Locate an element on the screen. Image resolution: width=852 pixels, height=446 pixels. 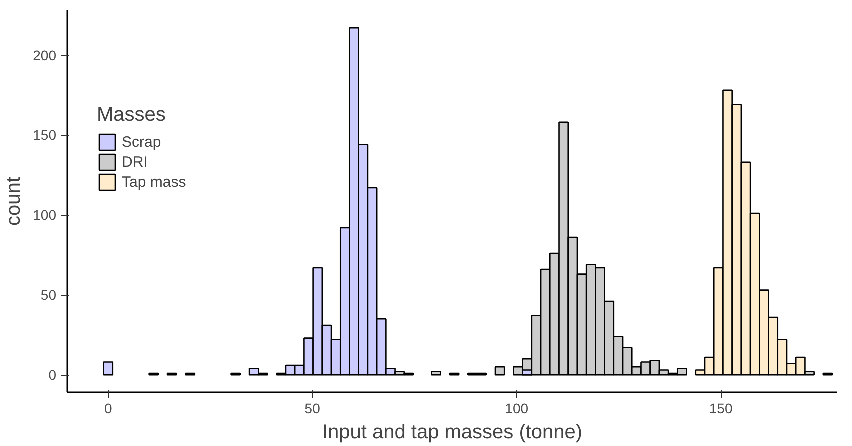
y-tick-label: 0 is located at coordinates (52, 375).